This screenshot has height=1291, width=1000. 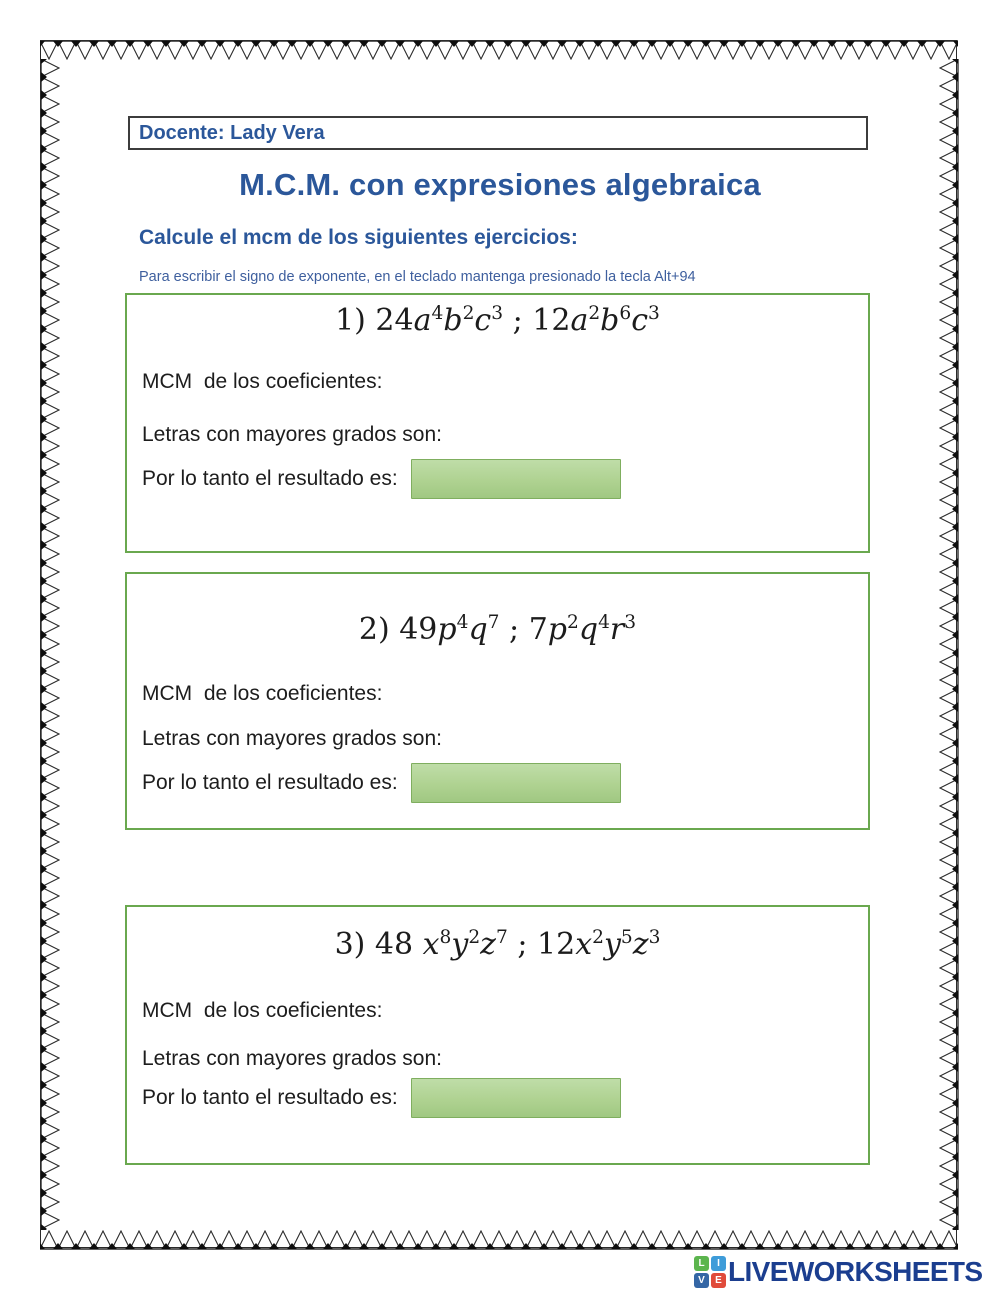 What do you see at coordinates (497, 320) in the screenshot?
I see `exercise-1-equation: 1) 24a4b2c3 ; 12a2b6c3` at bounding box center [497, 320].